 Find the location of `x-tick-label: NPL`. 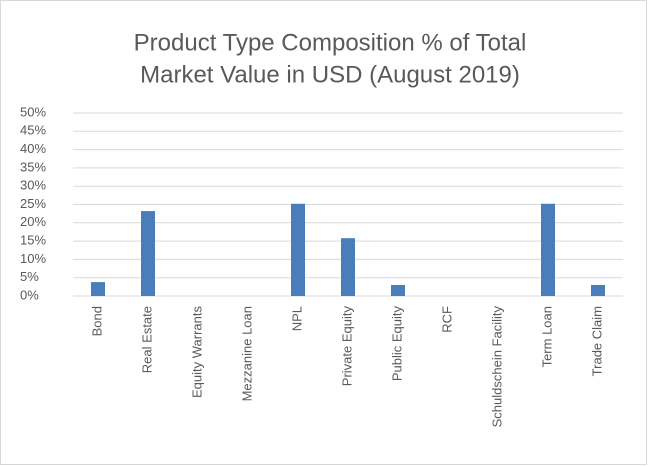

x-tick-label: NPL is located at coordinates (296, 318).